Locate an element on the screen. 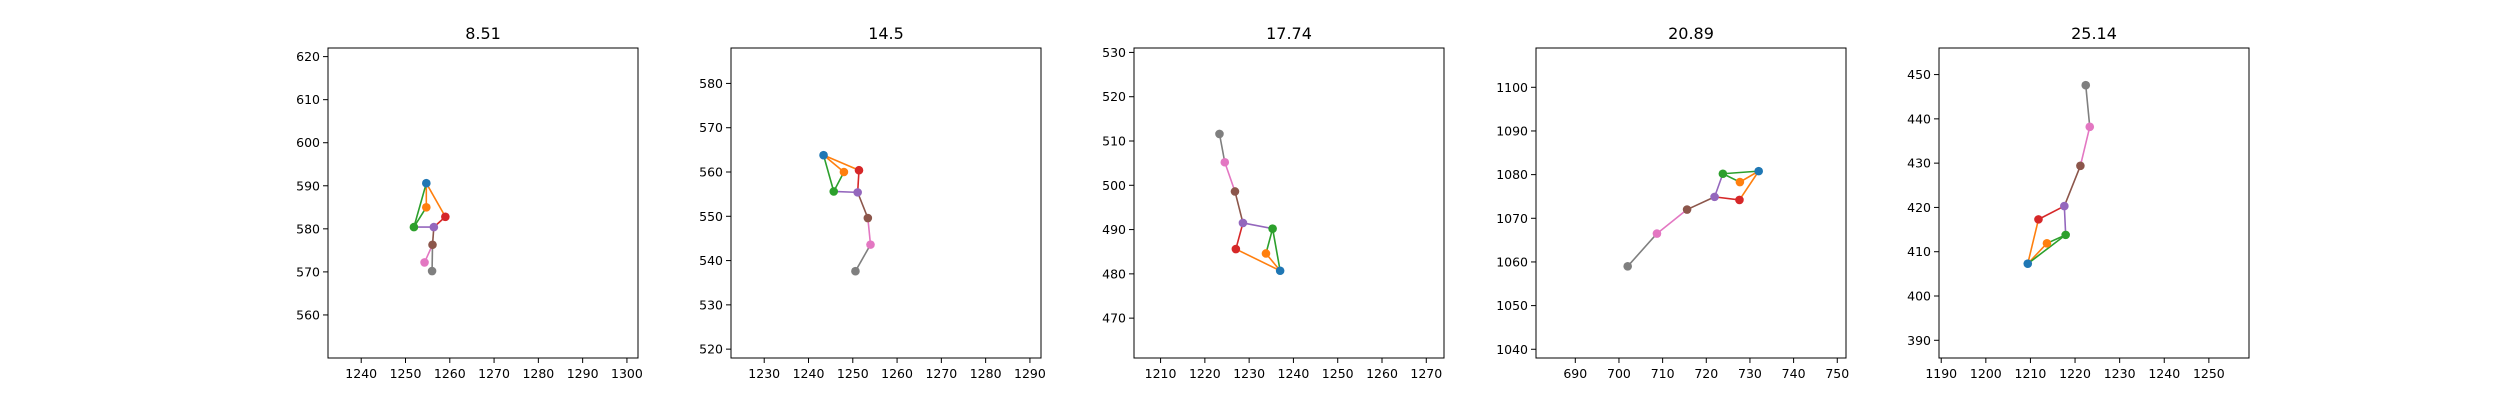  x-tick-label: 1190 is located at coordinates (1941, 373).